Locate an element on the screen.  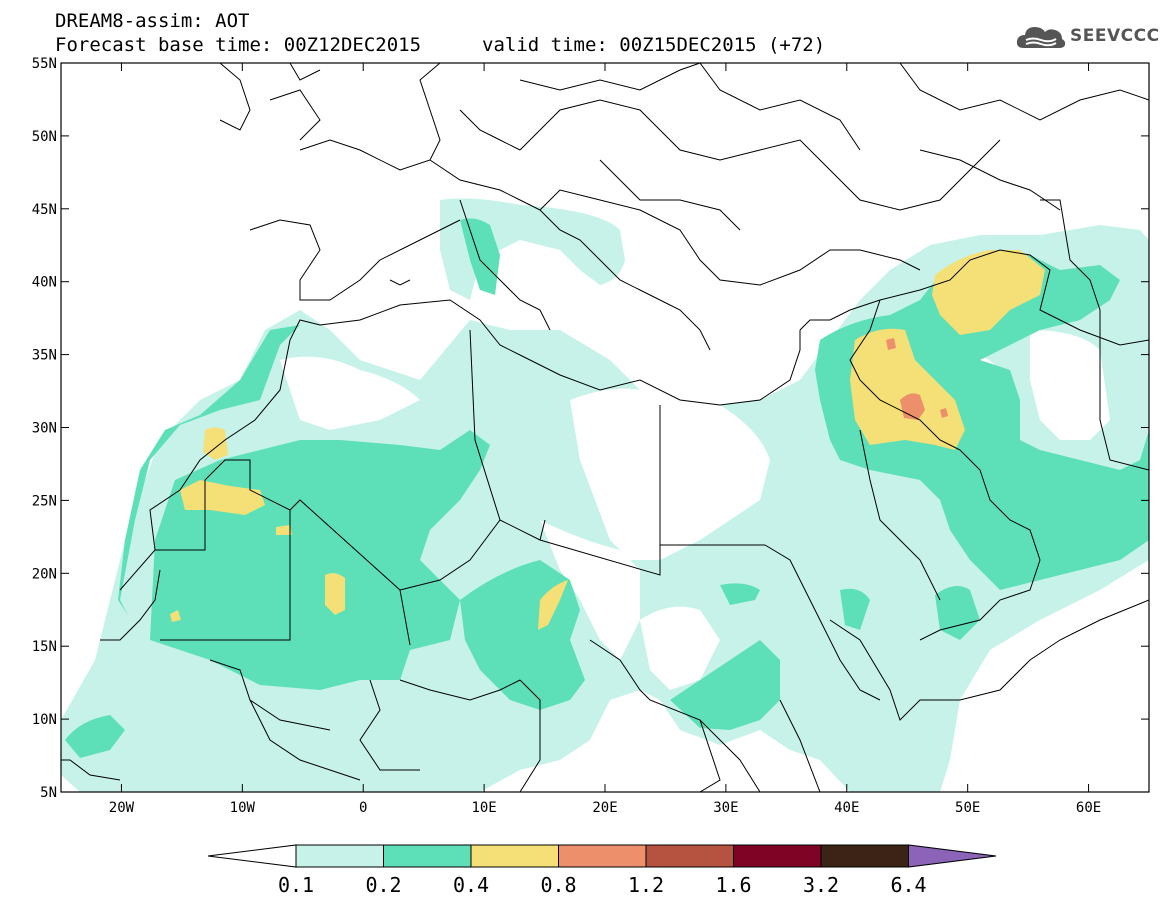
colorbar-over-arrow is located at coordinates (952, 856).